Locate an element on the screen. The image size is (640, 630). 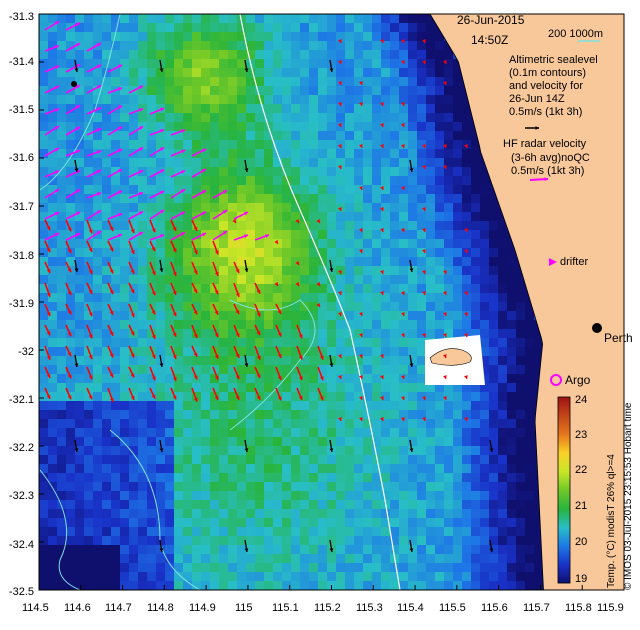
x-tick-label: 114.8 is located at coordinates (160, 608).